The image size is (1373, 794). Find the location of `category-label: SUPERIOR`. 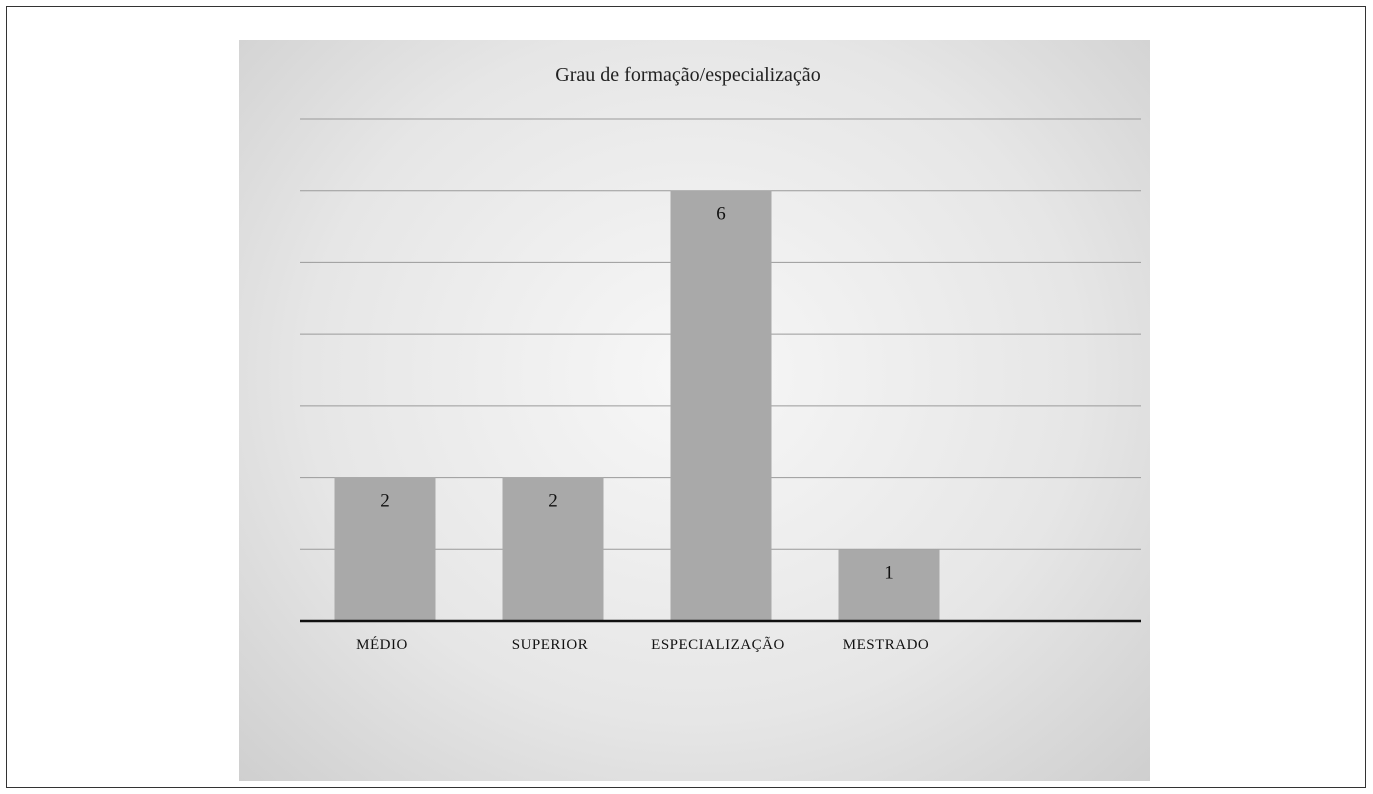

category-label: SUPERIOR is located at coordinates (550, 645).